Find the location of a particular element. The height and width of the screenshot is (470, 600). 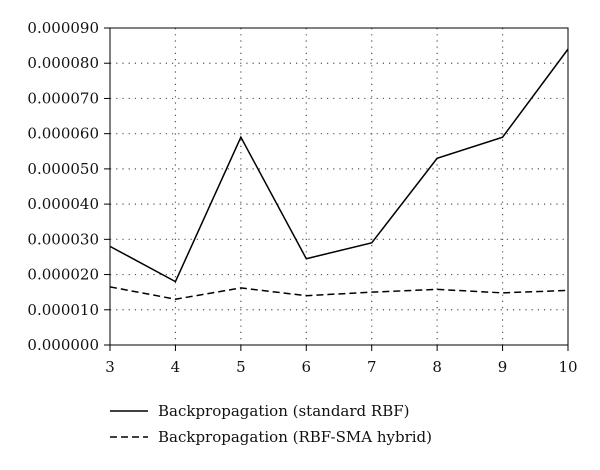

y-tick-label: 0.000090 is located at coordinates (63, 28).